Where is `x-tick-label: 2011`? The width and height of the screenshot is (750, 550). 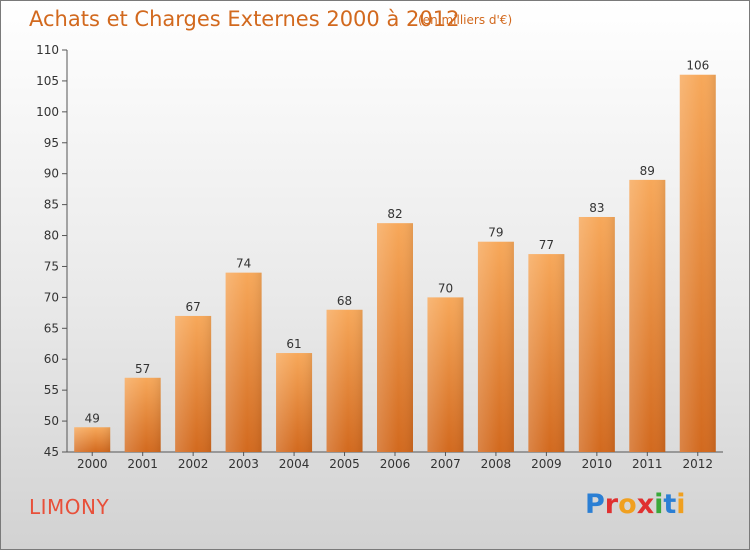 x-tick-label: 2011 is located at coordinates (647, 464).